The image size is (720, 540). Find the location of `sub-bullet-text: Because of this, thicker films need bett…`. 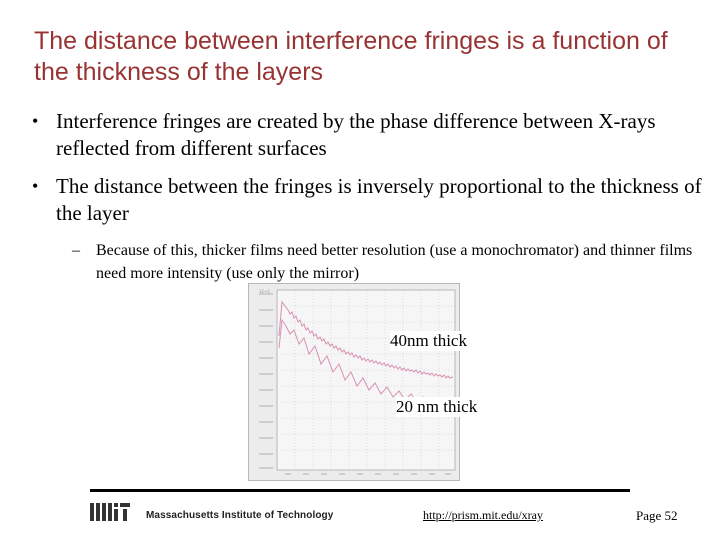

sub-bullet-text: Because of this, thicker films need bett… is located at coordinates (394, 262).